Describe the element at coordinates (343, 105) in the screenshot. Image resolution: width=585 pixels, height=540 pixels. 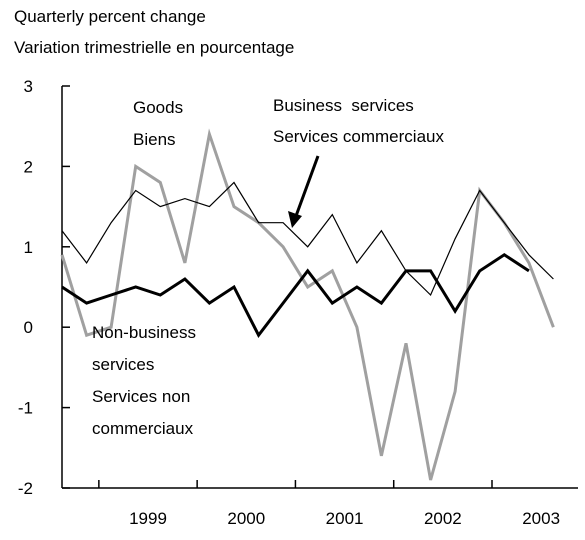
I see `business-label-line-1: Business services` at that location.